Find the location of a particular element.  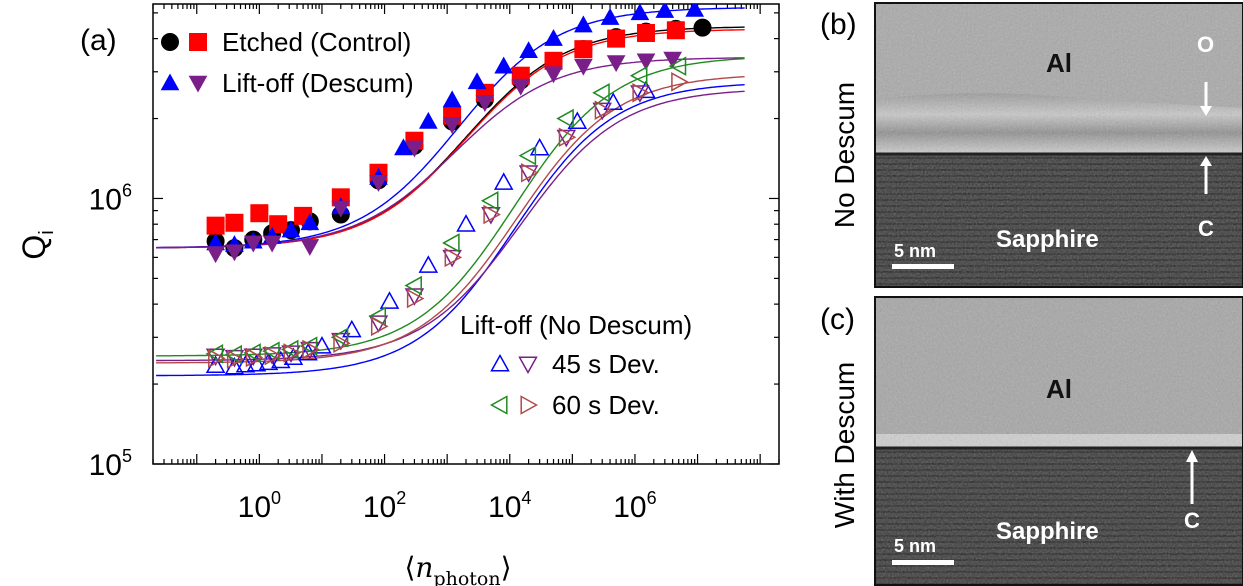

y-tick-label: 10⁶ is located at coordinates (110, 198).